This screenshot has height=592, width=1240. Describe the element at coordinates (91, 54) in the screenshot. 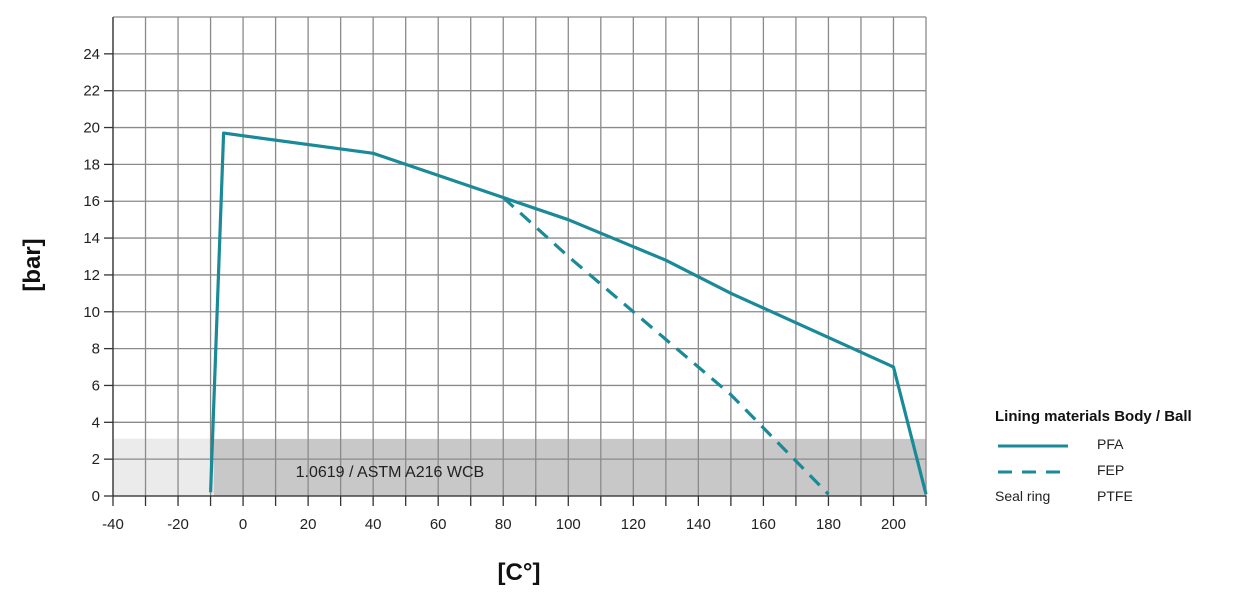

I see `y-tick-label: 24` at that location.